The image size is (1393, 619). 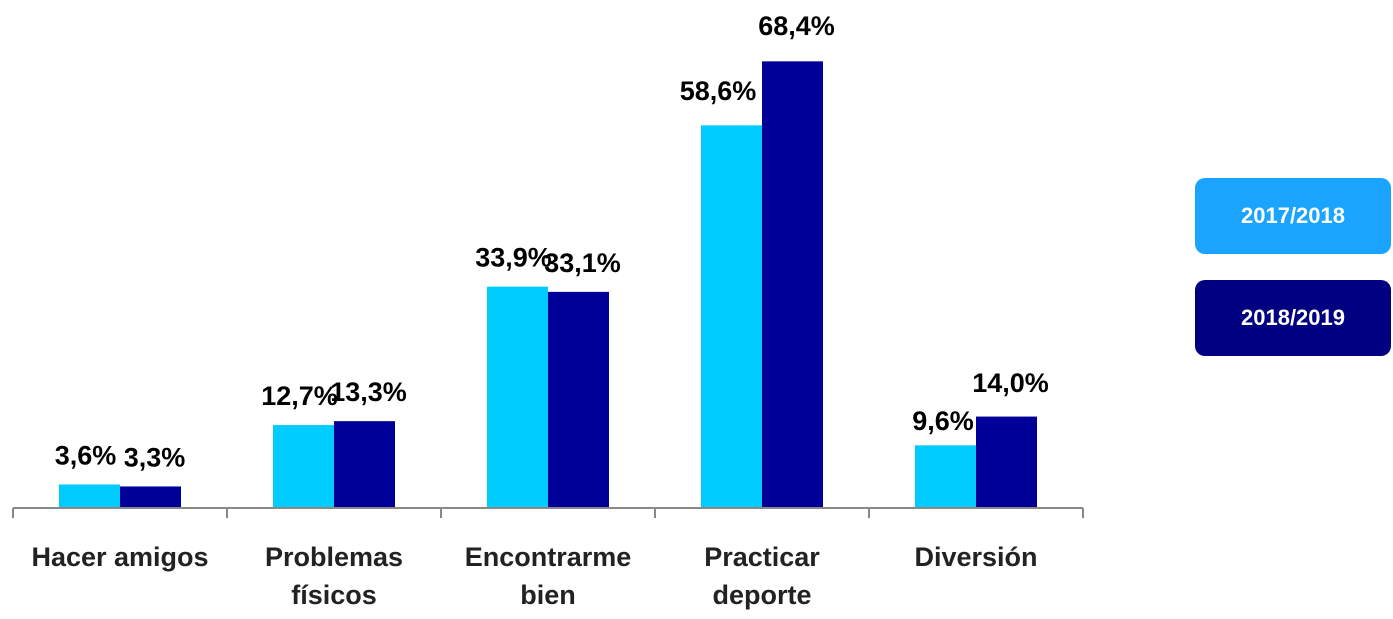 What do you see at coordinates (513, 258) in the screenshot?
I see `value-label-1-3: 33,9%` at bounding box center [513, 258].